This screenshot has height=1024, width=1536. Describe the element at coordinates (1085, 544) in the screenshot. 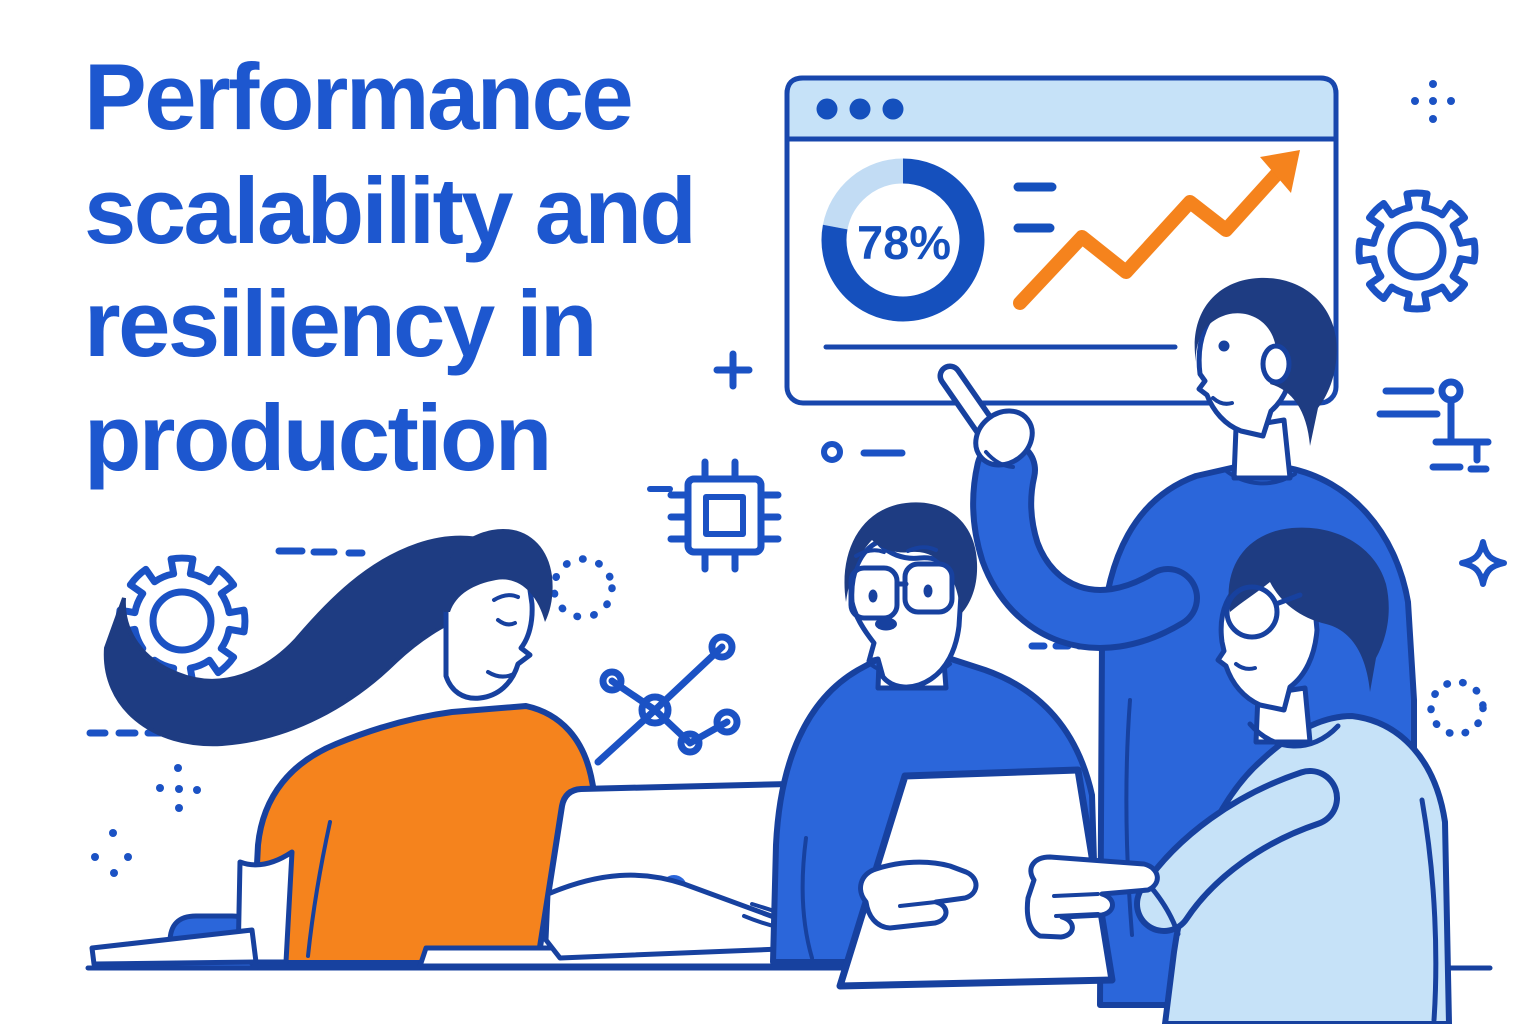

I see `pointing-man-arm` at that location.